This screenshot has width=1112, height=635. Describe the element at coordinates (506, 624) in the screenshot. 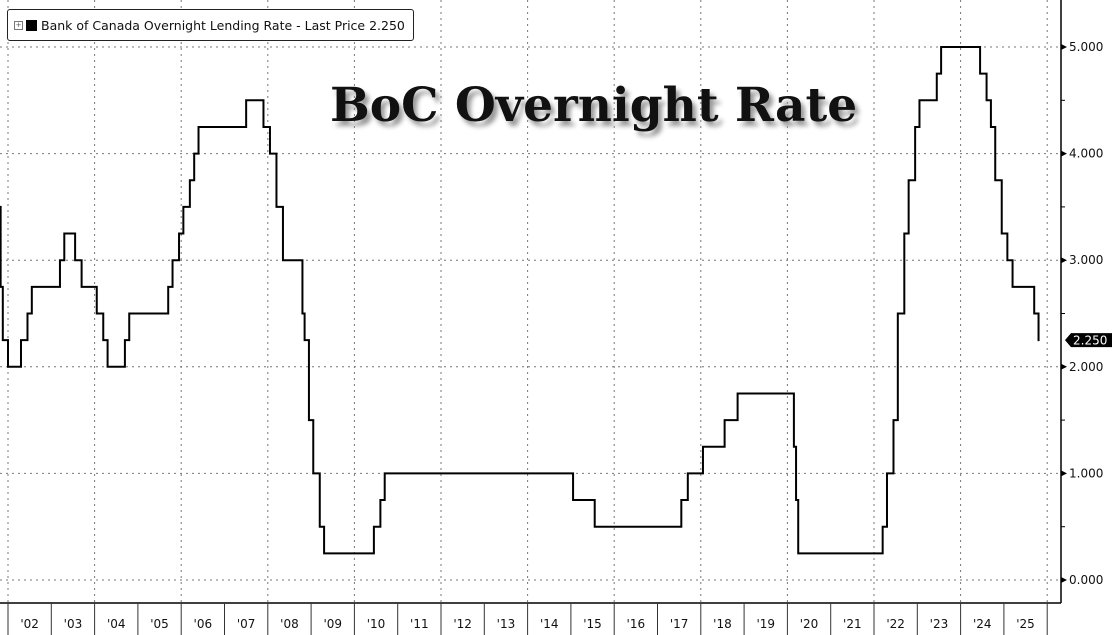

I see `x-tick-label: '13` at that location.